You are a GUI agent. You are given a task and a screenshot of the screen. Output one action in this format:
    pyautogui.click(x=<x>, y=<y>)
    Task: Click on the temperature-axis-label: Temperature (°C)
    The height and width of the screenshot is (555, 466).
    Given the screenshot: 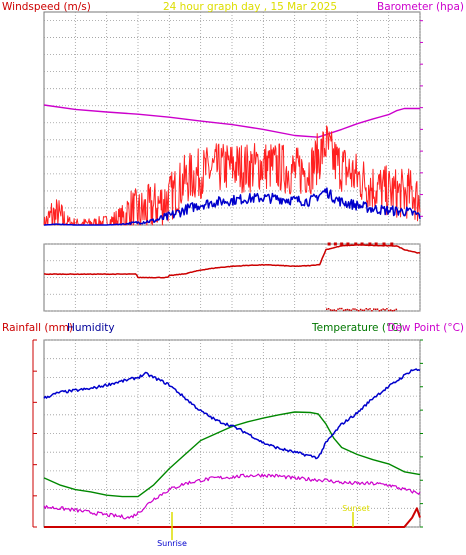 What is the action you would take?
    pyautogui.click(x=357, y=328)
    